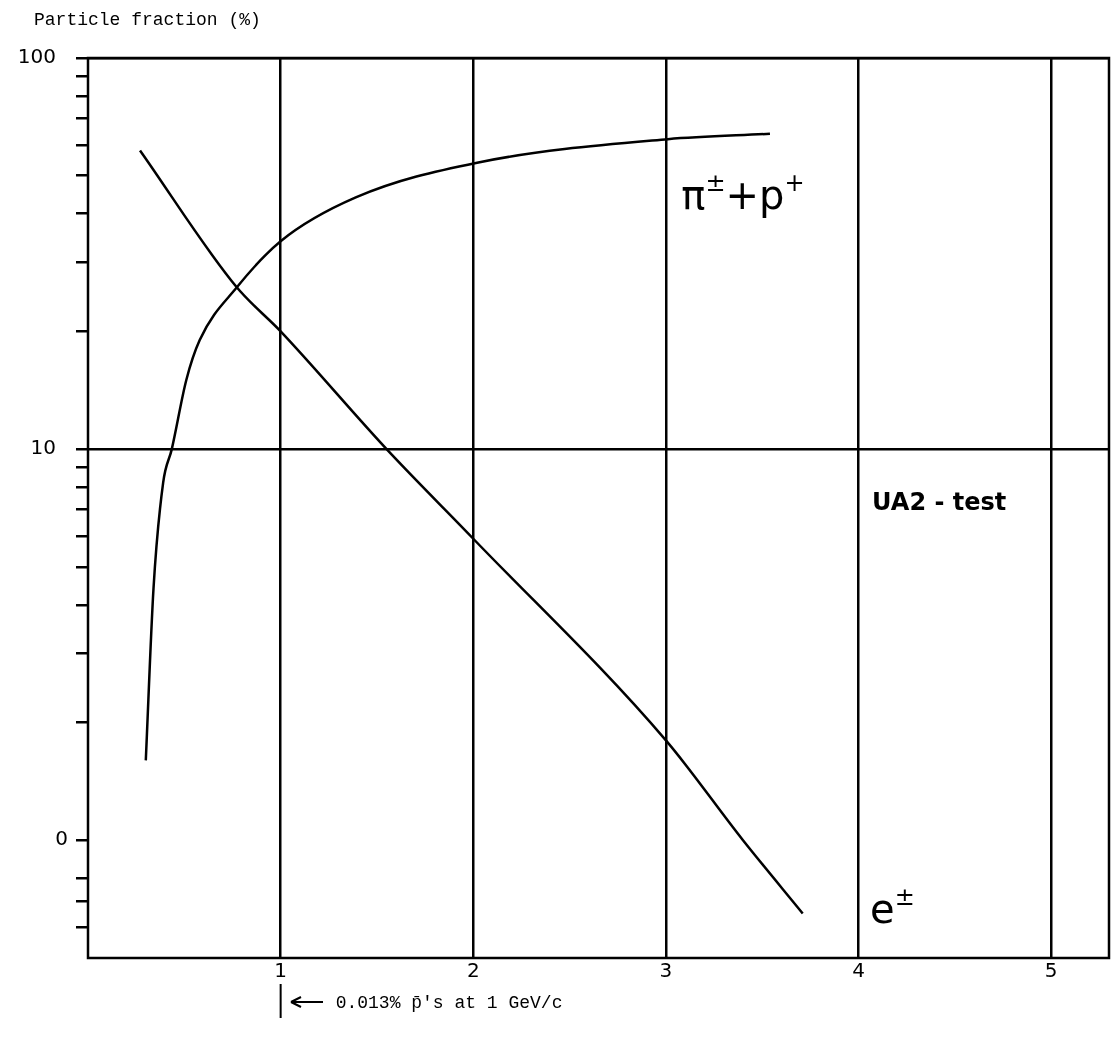 This screenshot has width=1111, height=1046. What do you see at coordinates (61, 838) in the screenshot?
I see `text: 0` at bounding box center [61, 838].